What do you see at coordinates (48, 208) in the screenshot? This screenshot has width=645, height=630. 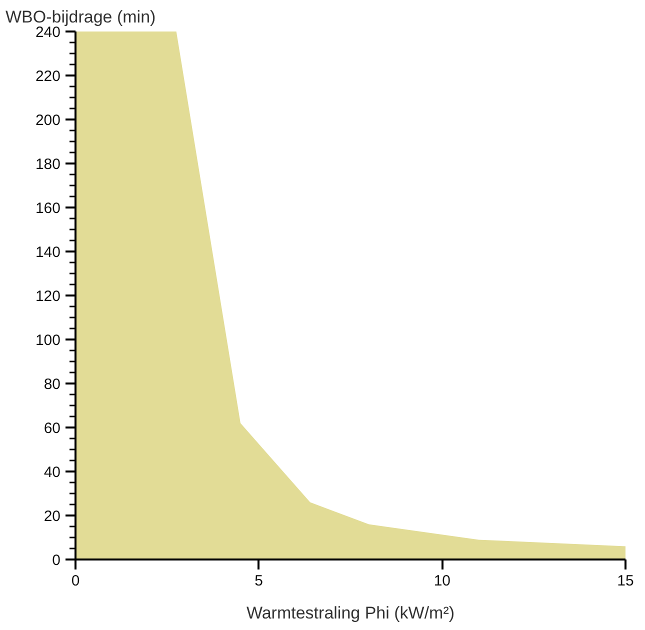 I see `y-tick-label: 160` at bounding box center [48, 208].